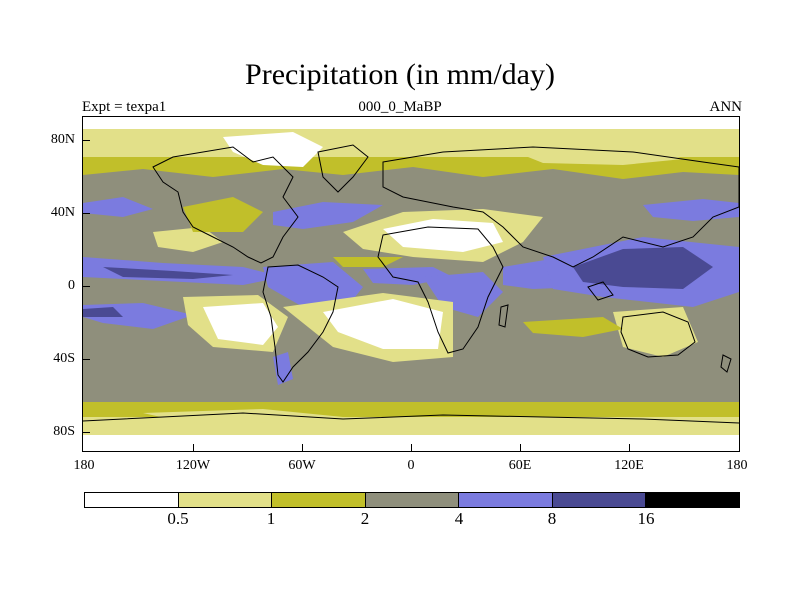 The image size is (800, 600). Describe the element at coordinates (62, 139) in the screenshot. I see `lat-label-80n: 80N` at that location.